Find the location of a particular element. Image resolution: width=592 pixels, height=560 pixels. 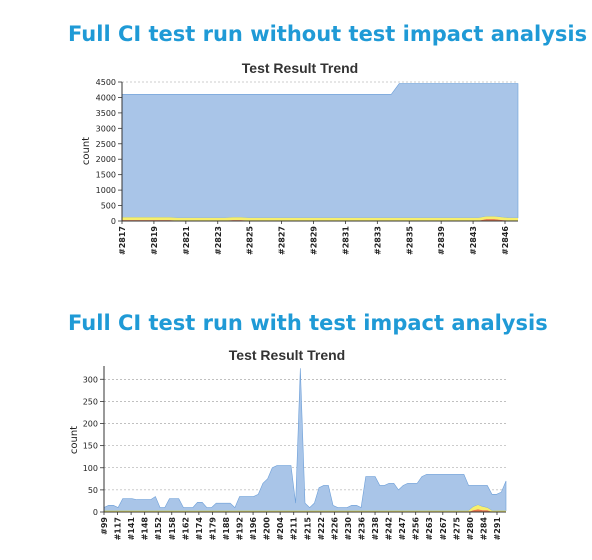

x-tick-label: #117 is located at coordinates (118, 528).